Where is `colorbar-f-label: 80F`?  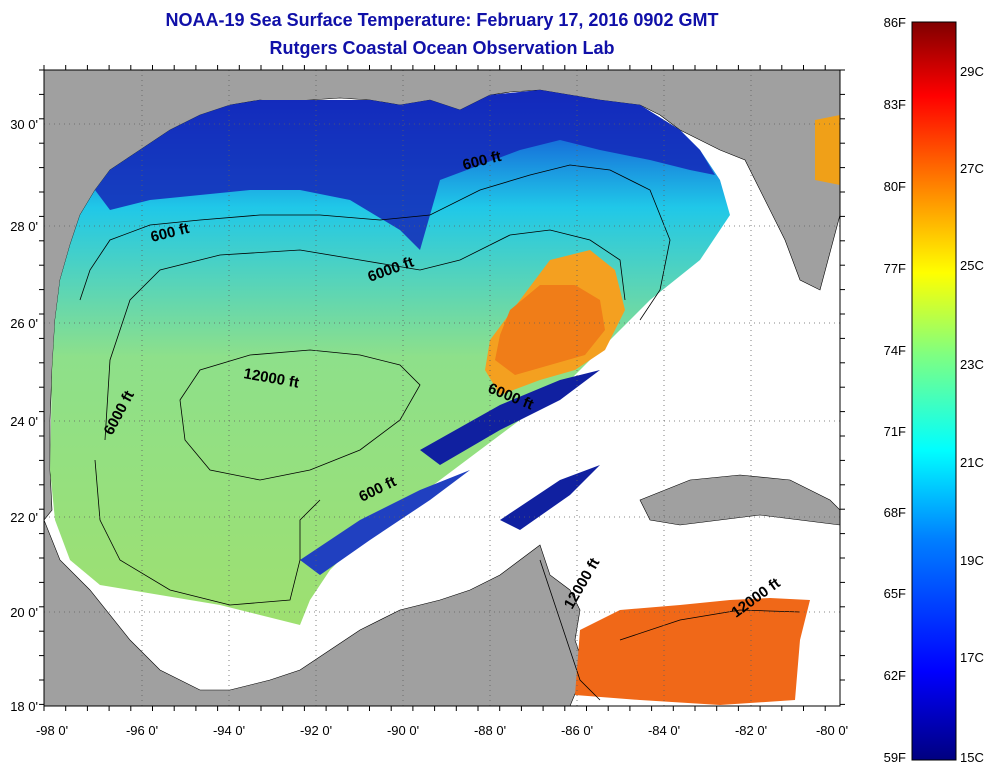
colorbar-f-label: 80F is located at coordinates (895, 186).